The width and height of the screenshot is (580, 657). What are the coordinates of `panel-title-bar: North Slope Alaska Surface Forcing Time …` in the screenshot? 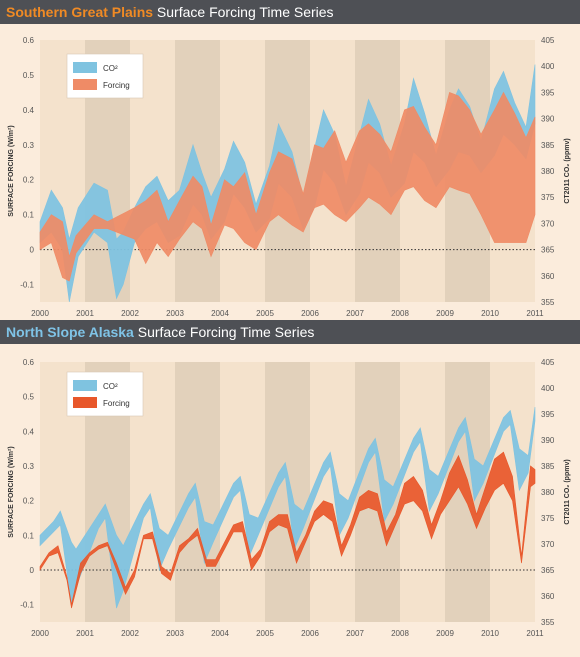 It's located at (290, 332).